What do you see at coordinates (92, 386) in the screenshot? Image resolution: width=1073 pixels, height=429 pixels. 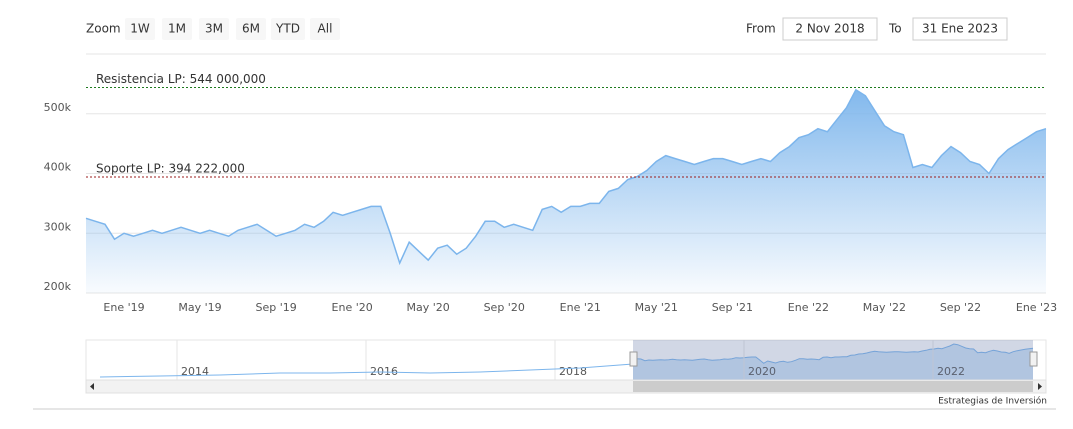 I see `scroll-left` at bounding box center [92, 386].